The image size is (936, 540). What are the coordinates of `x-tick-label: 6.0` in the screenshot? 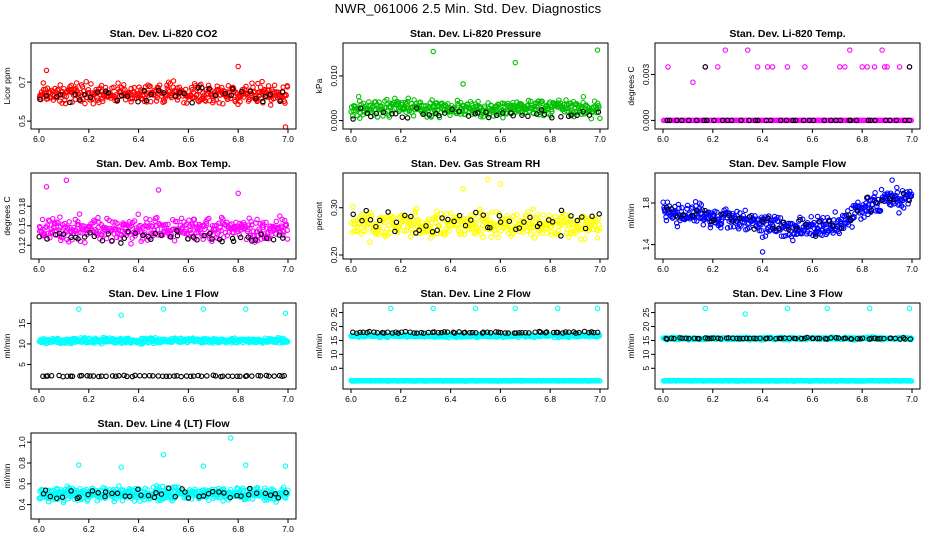 It's located at (351, 269).